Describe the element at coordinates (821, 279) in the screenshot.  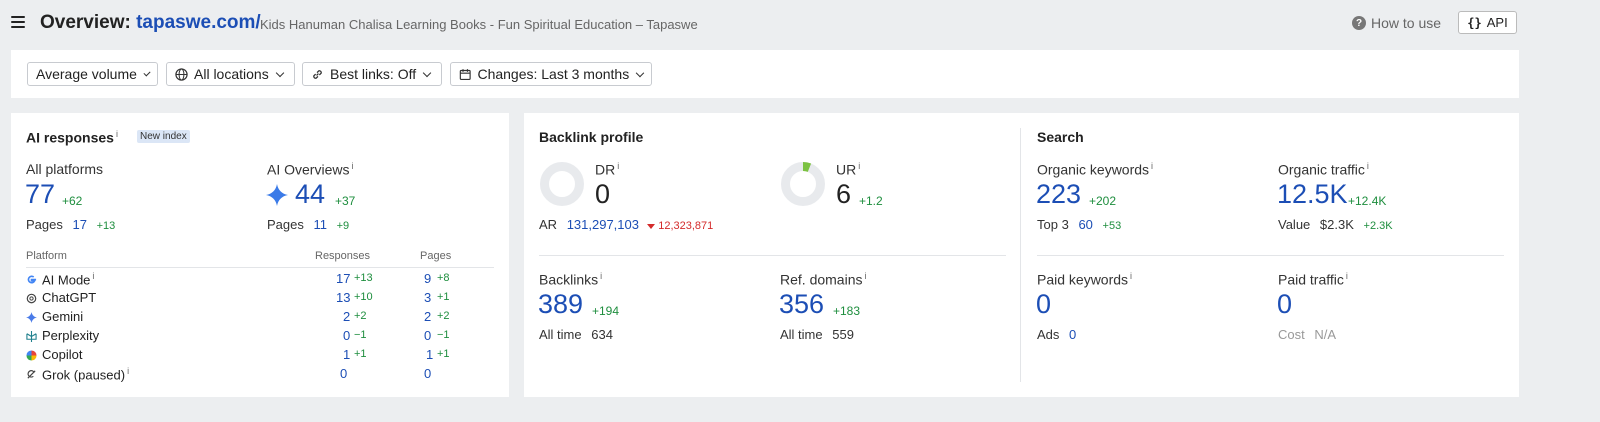
I see `ref-domains-label-text: Ref. domains` at that location.